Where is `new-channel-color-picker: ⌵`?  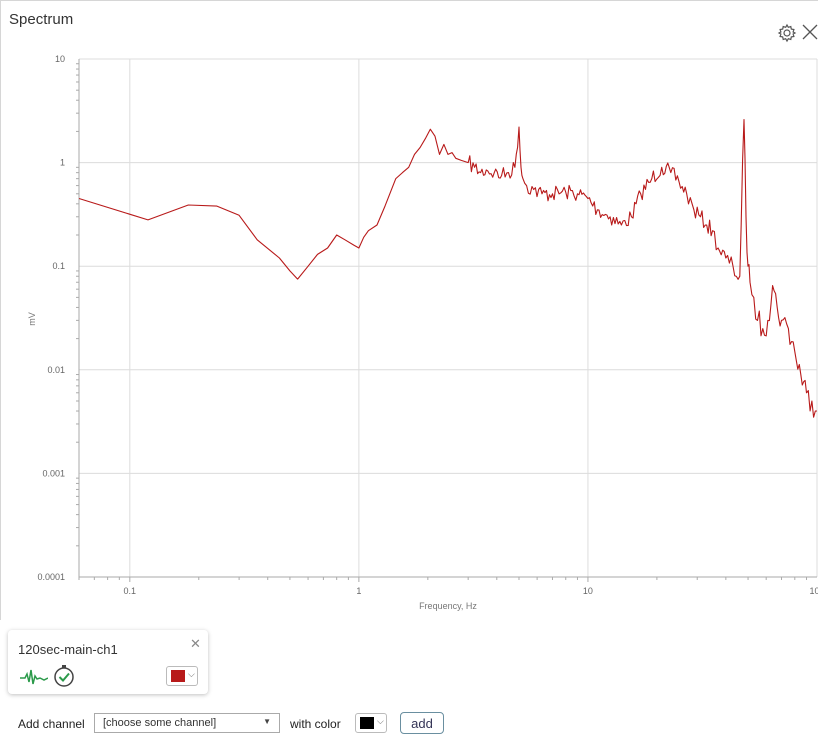 new-channel-color-picker: ⌵ is located at coordinates (371, 723).